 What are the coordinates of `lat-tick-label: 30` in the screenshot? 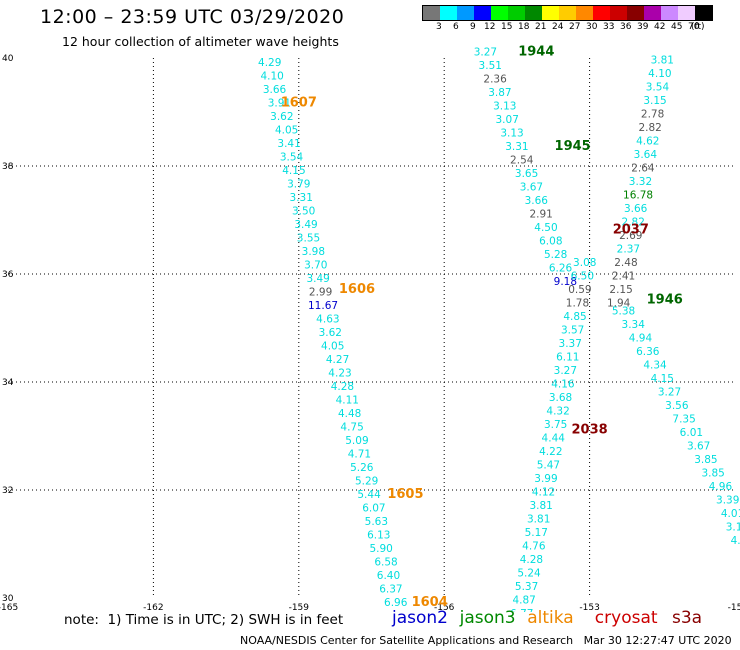 It's located at (8, 599).